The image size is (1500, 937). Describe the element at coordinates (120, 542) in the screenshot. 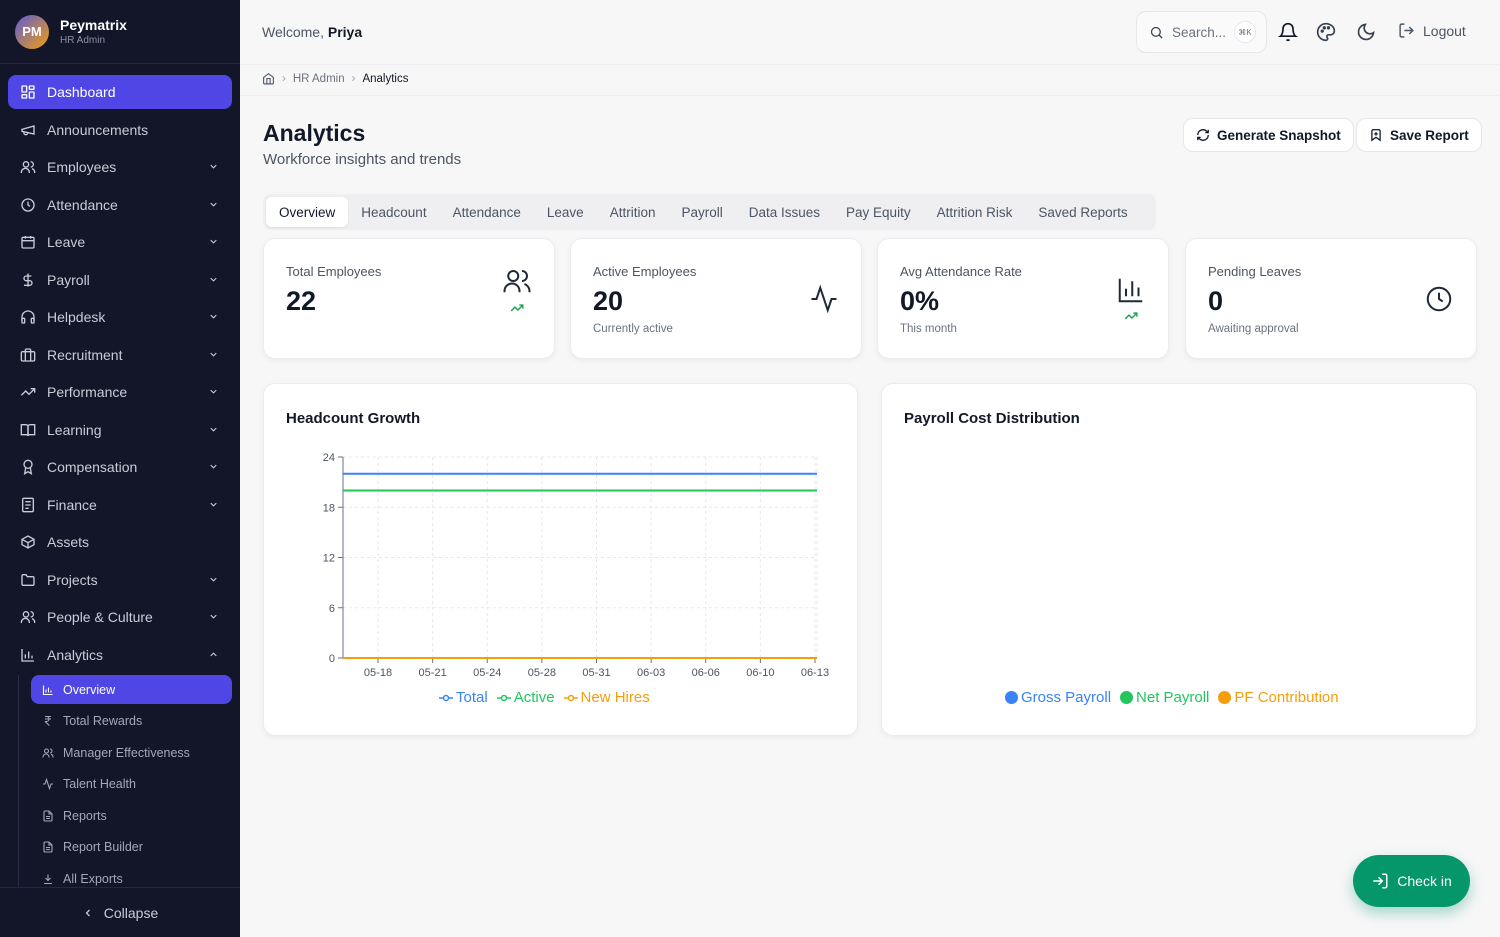

I see `sidebar-item-assets: Assets` at that location.